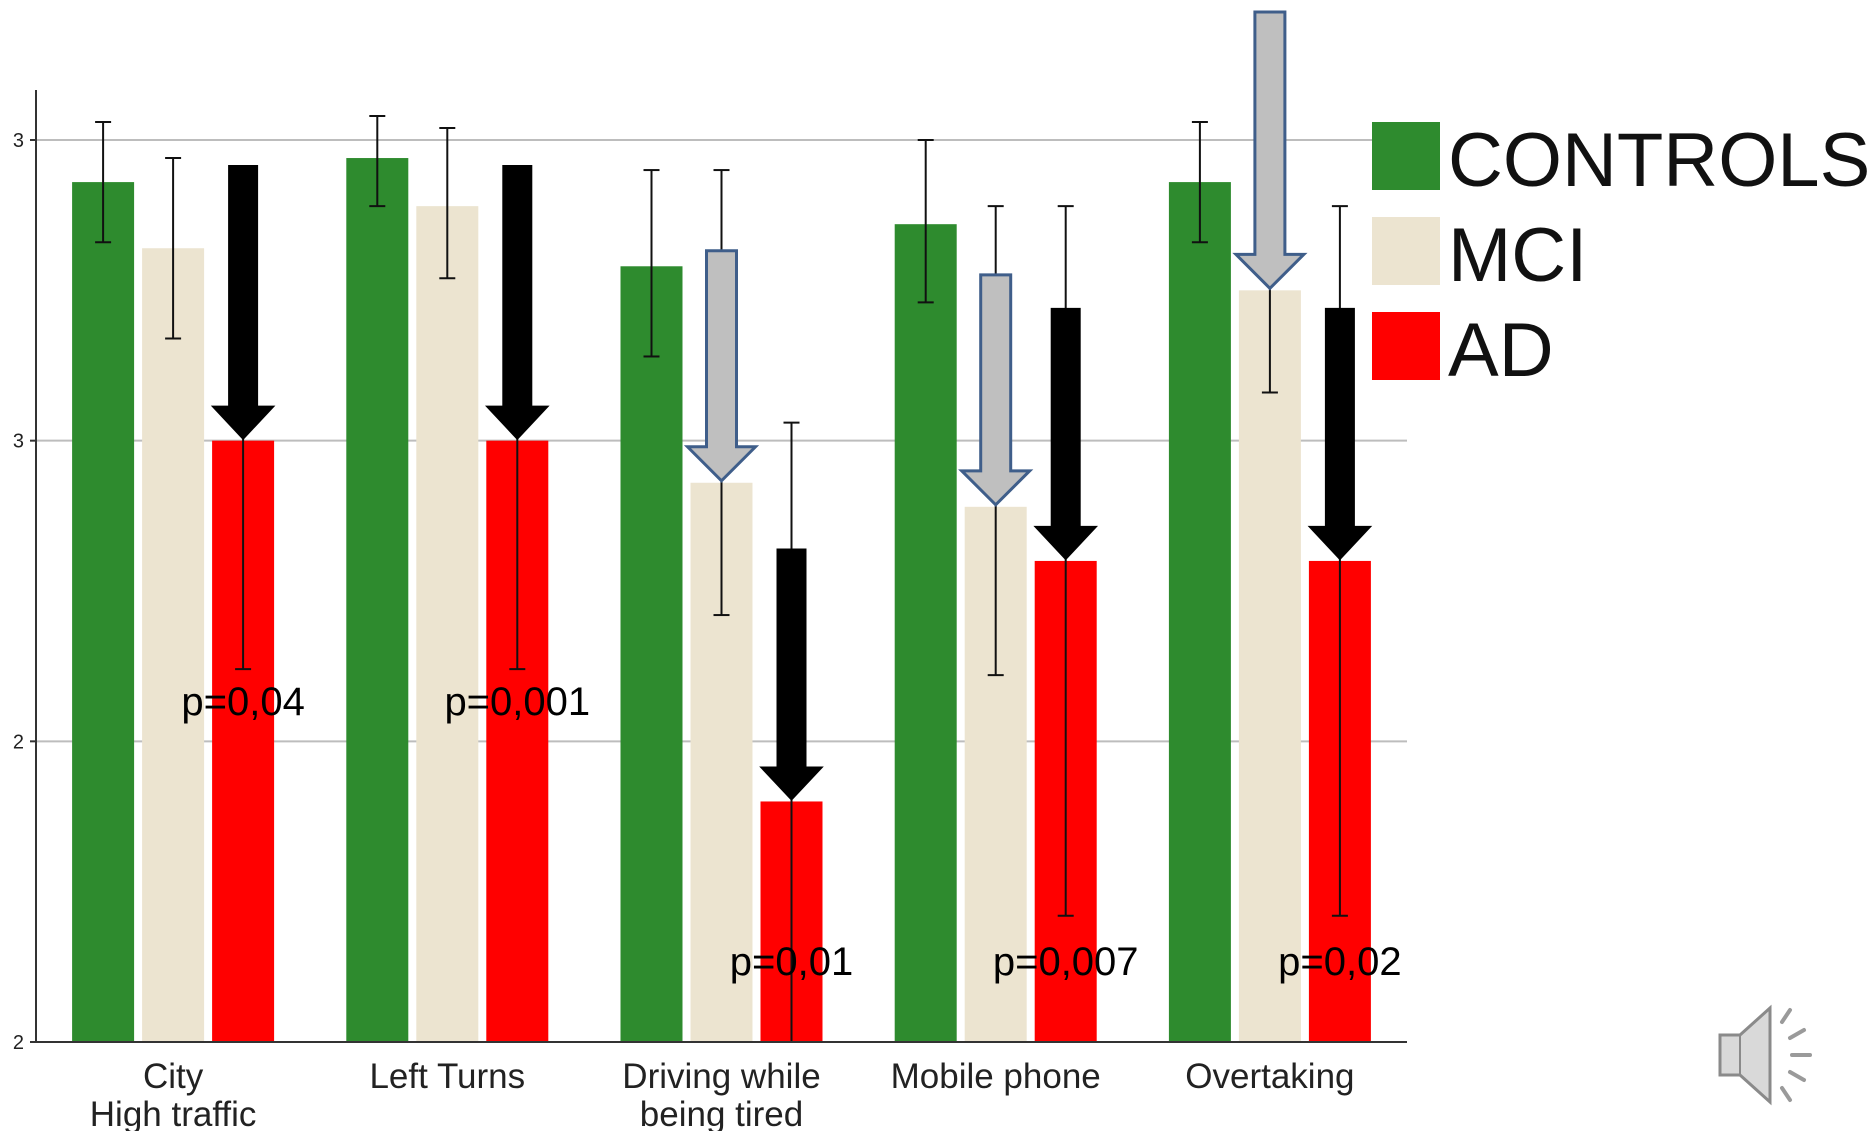  What do you see at coordinates (1765, 1055) in the screenshot?
I see `speaker-icon` at bounding box center [1765, 1055].